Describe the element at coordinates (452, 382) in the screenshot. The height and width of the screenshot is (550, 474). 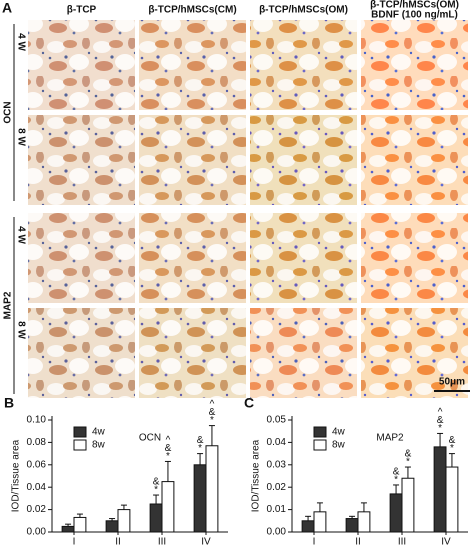
I see `scale-bar-label: 50μm` at that location.